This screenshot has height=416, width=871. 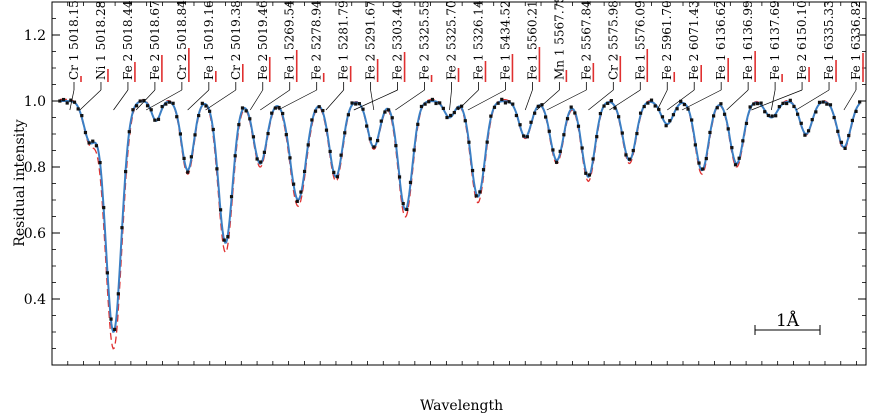 I want to click on x-axis-label: Wavelength, so click(x=462, y=406).